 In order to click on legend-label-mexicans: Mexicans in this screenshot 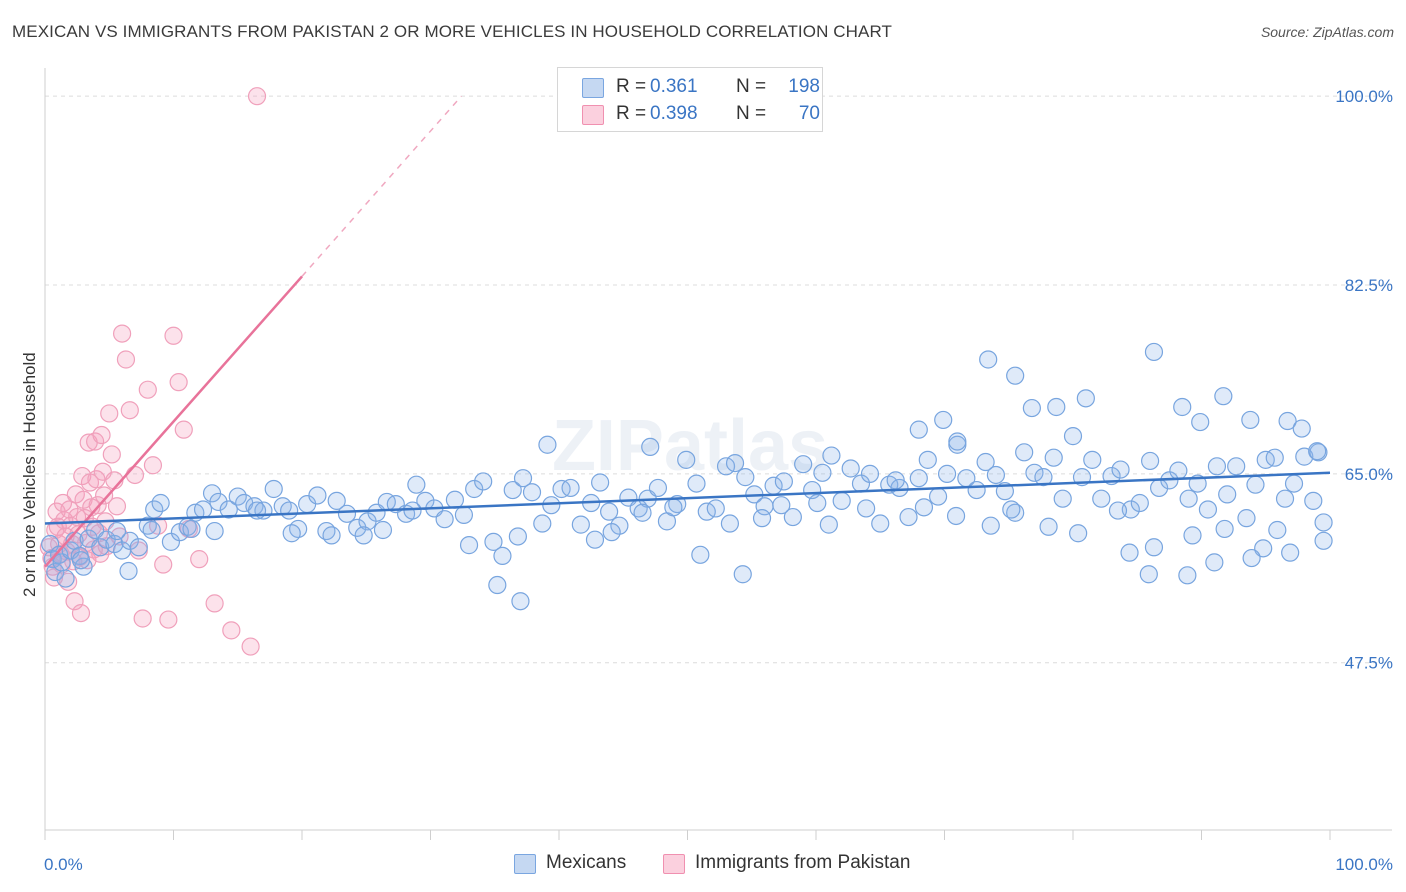, I will do `click(586, 862)`.